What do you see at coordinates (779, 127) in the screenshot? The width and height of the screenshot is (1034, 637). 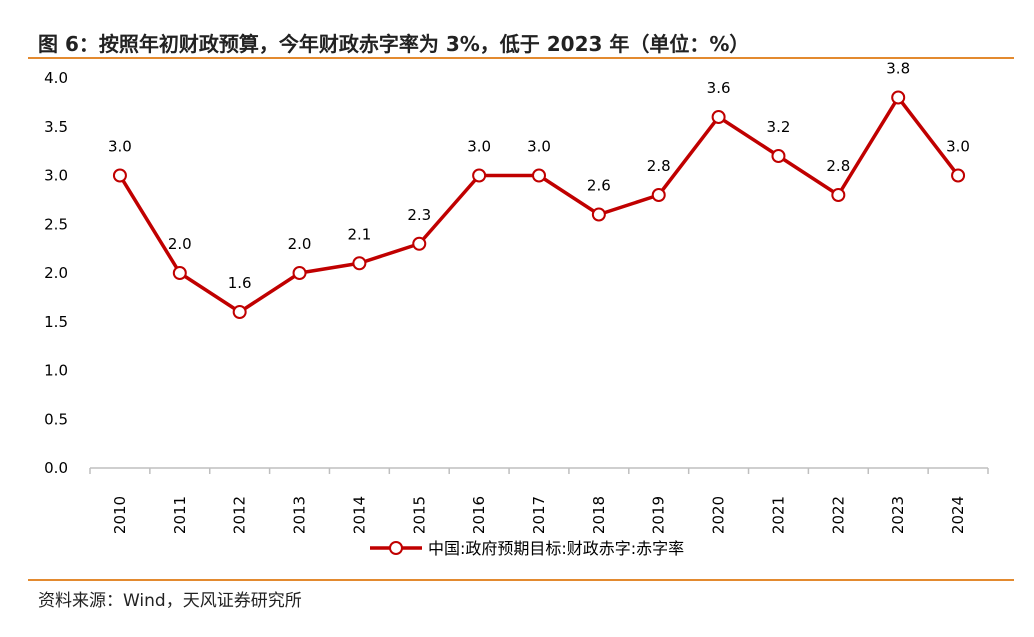 I see `data-label: 3.2` at bounding box center [779, 127].